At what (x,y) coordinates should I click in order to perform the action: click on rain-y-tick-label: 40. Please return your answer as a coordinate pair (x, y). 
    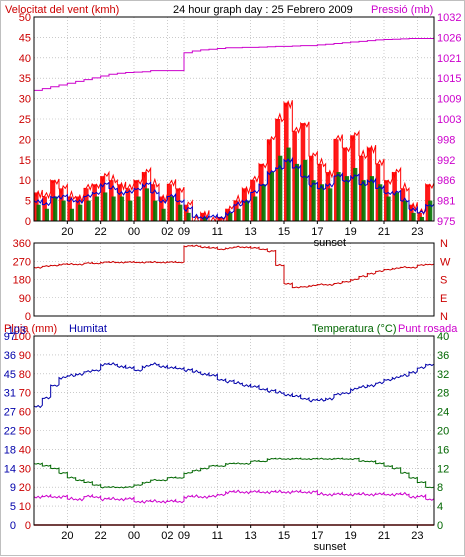
    Looking at the image, I should click on (25, 450).